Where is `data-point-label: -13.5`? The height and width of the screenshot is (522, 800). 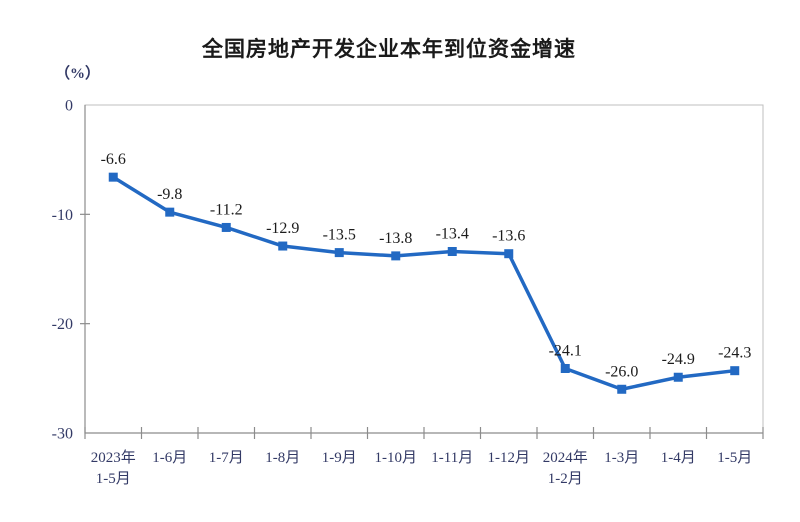
data-point-label: -13.5 is located at coordinates (339, 235).